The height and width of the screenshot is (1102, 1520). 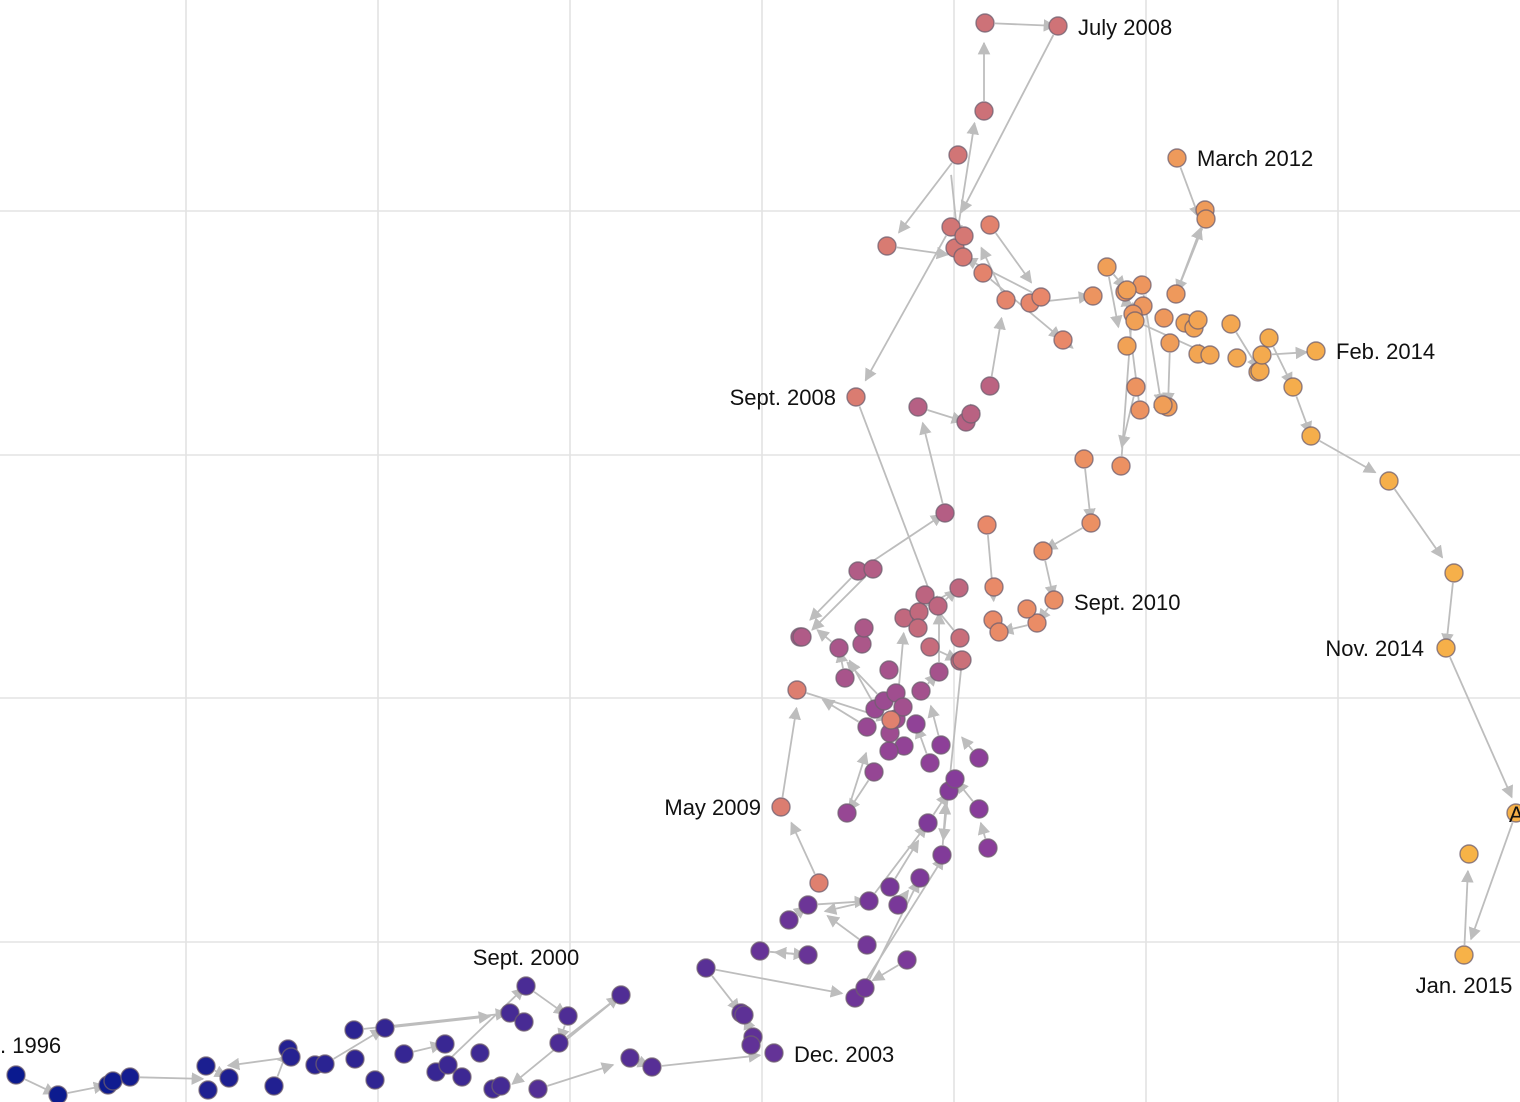 I want to click on annotation-jan-2015: Jan. 2015, so click(x=1464, y=985).